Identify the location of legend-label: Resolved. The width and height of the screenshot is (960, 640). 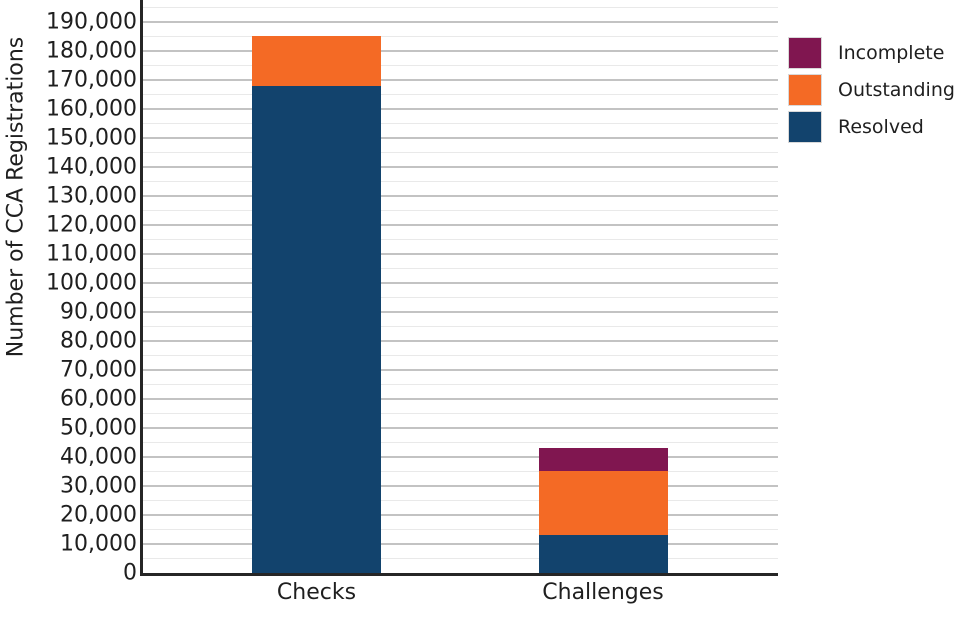
(881, 127).